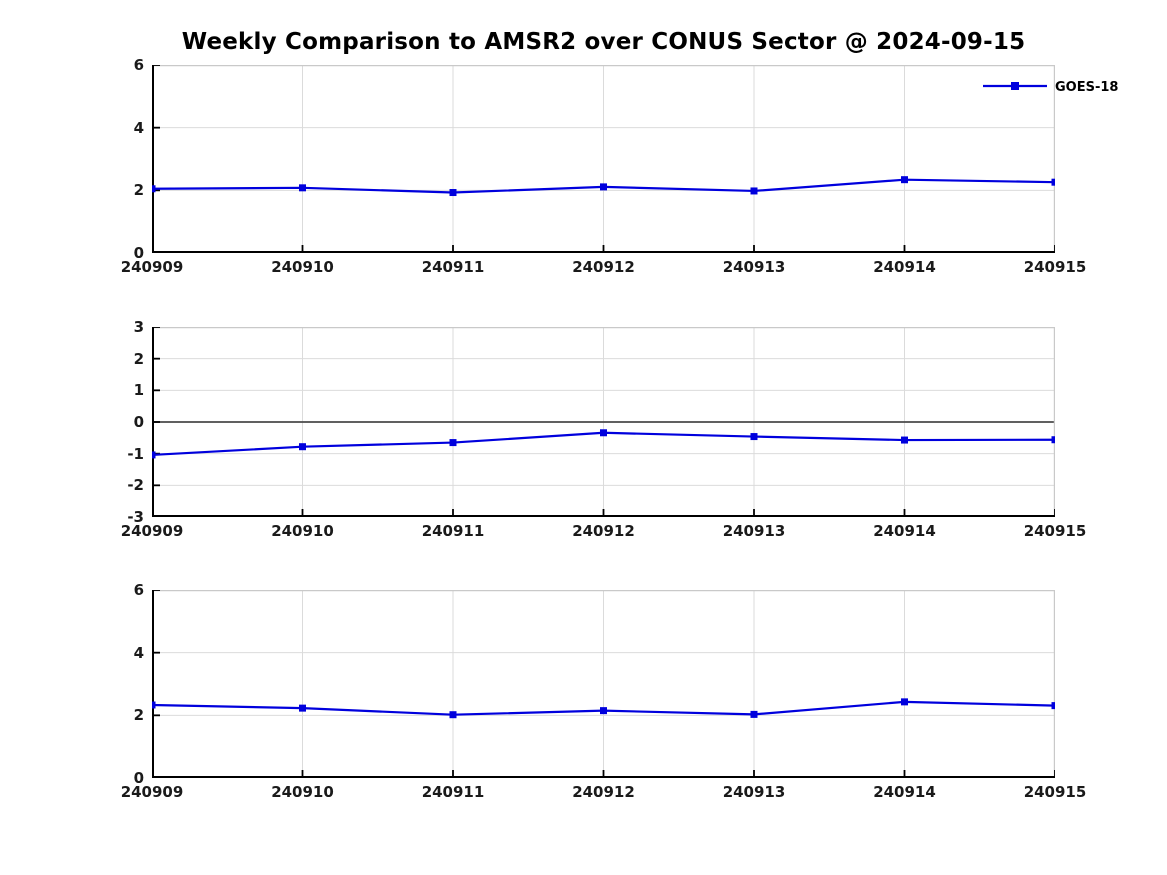 The width and height of the screenshot is (1167, 875). What do you see at coordinates (1087, 87) in the screenshot?
I see `legend-label: GOES-18` at bounding box center [1087, 87].